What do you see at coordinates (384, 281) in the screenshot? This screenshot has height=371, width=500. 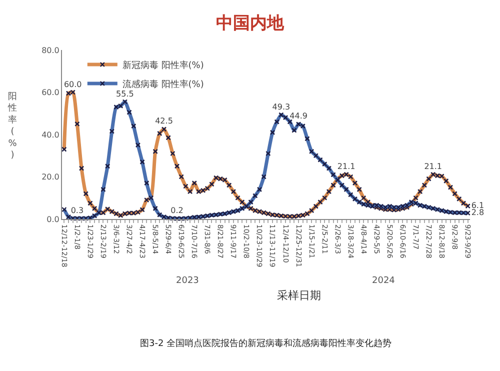 I see `text: 2024` at bounding box center [384, 281].